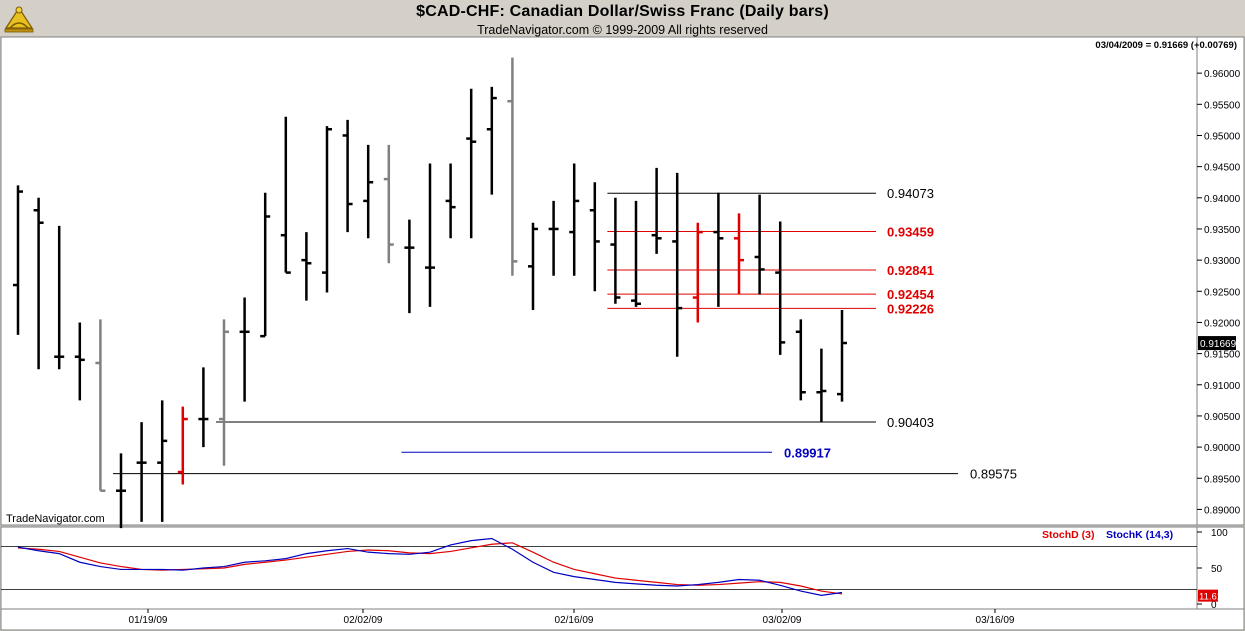 The image size is (1245, 631). Describe the element at coordinates (1222, 168) in the screenshot. I see `price-tick-label: 0.94500` at that location.